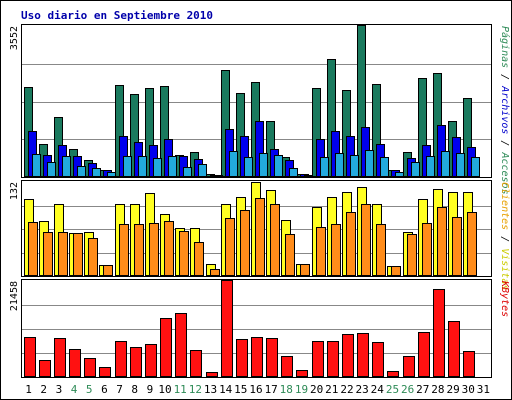 The width and height of the screenshot is (512, 400). Describe the element at coordinates (89, 389) in the screenshot. I see `x-tick-label: 5` at that location.